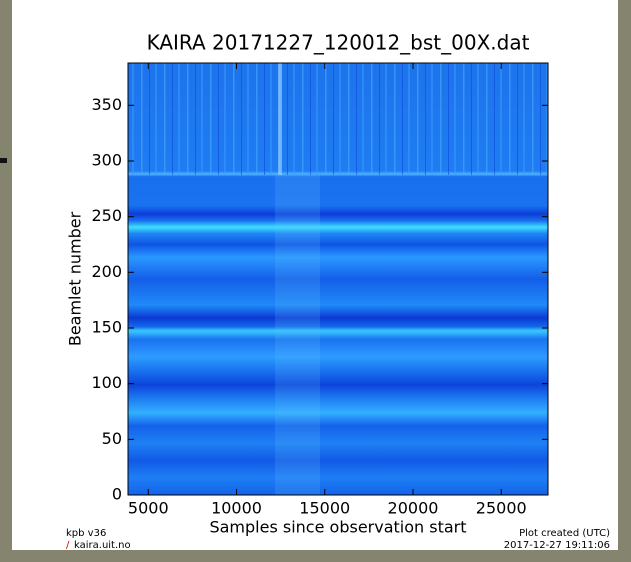 The height and width of the screenshot is (562, 631). Describe the element at coordinates (86, 533) in the screenshot. I see `credit: kpb v36` at that location.